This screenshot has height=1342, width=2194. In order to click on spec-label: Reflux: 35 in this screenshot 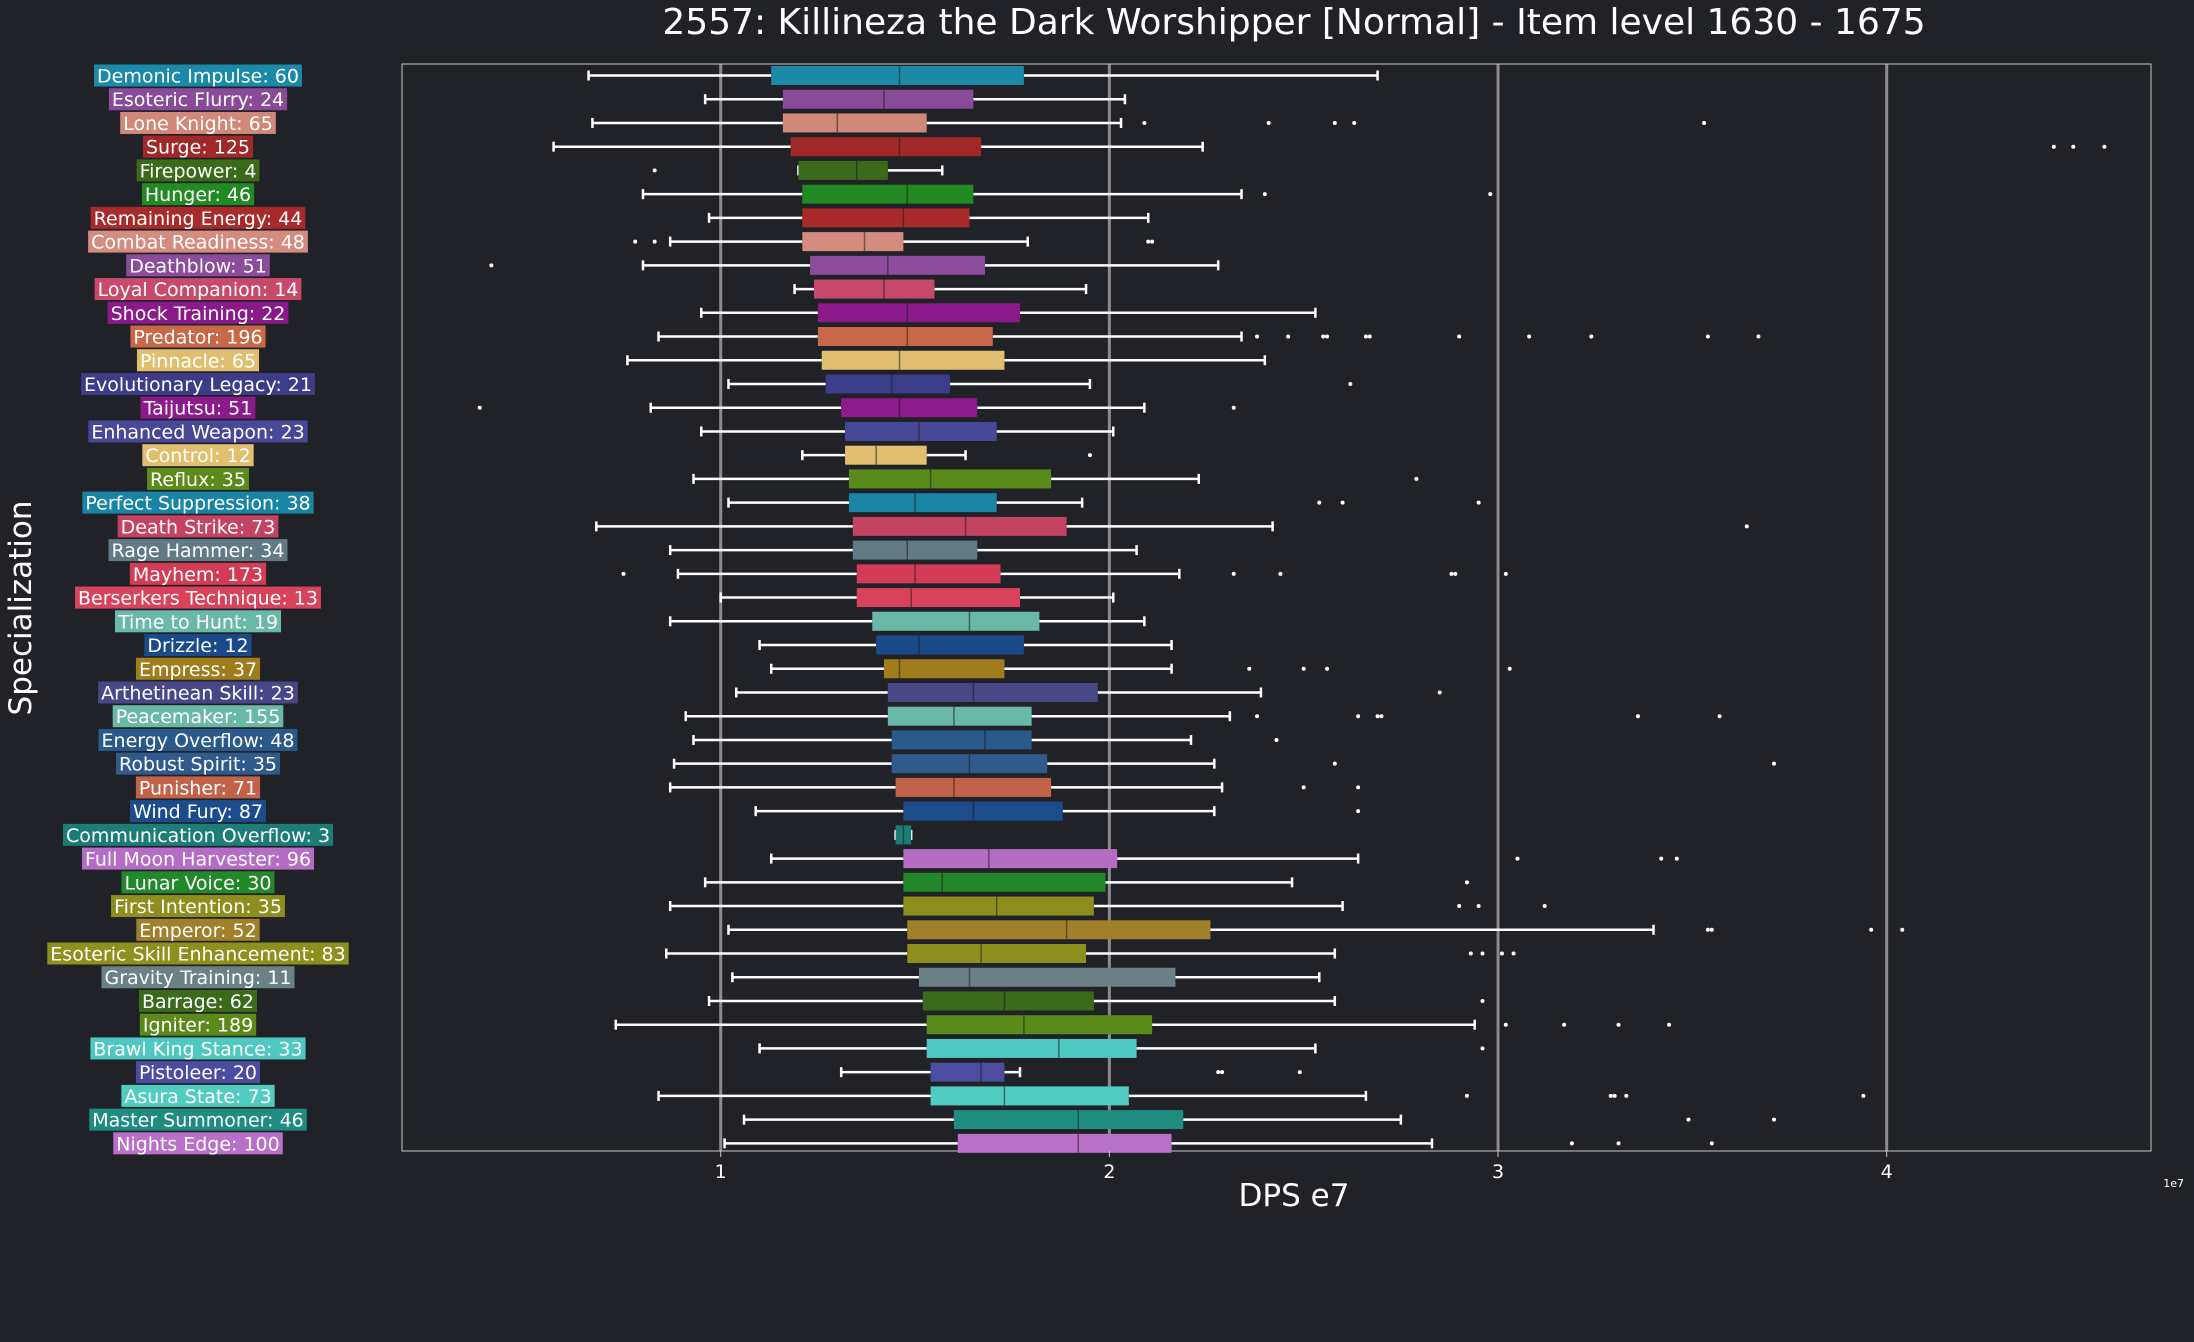, I will do `click(198, 479)`.